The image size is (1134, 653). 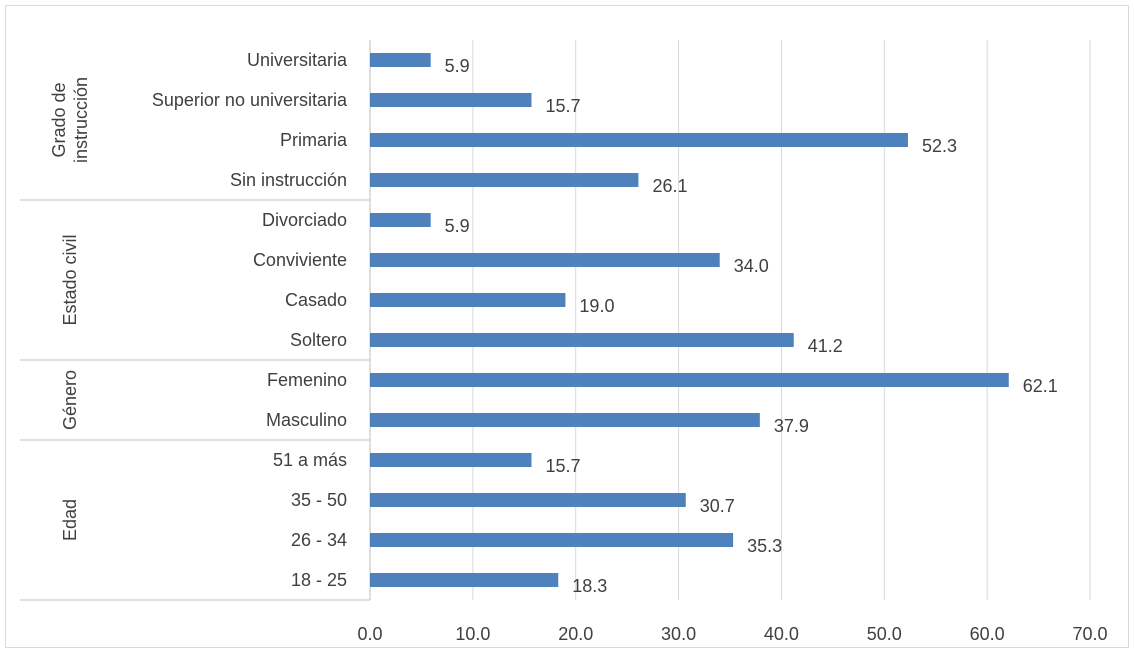 I want to click on category-label: 35 - 50, so click(x=319, y=500).